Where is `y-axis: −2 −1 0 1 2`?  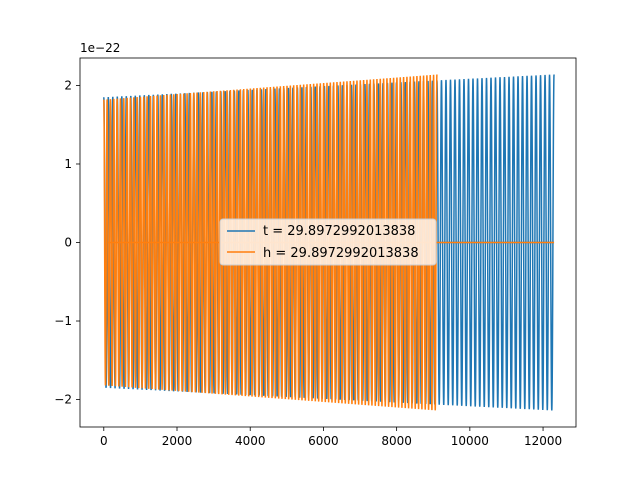
y-axis: −2 −1 0 1 2 is located at coordinates (67, 242).